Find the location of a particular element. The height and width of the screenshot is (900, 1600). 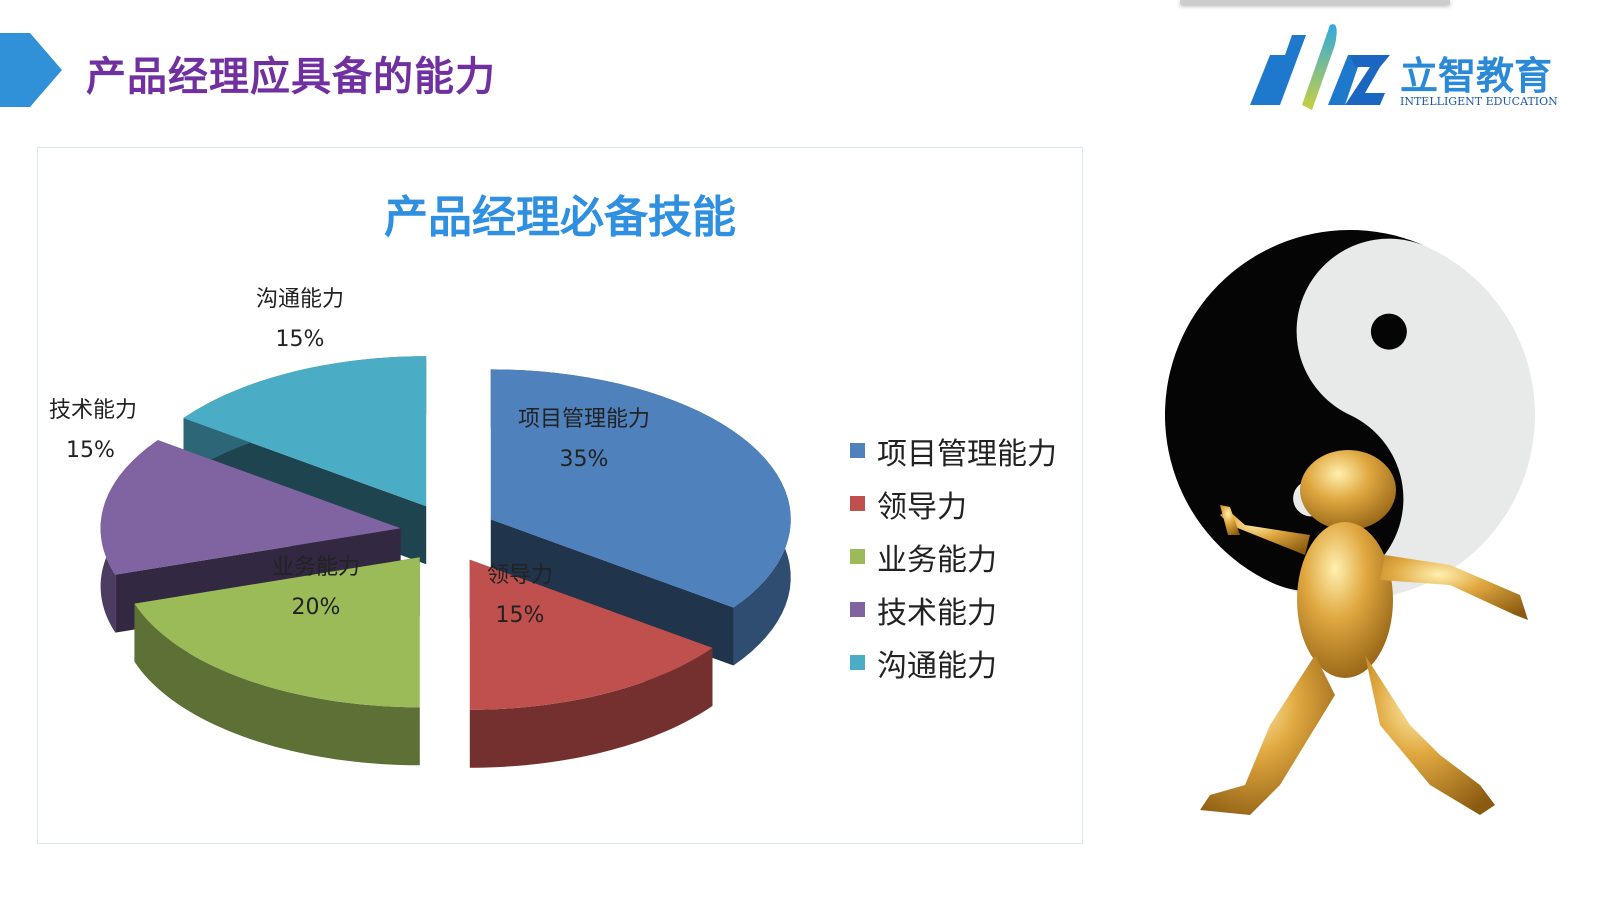

chart-title: 产品经理必备技能 is located at coordinates (560, 217).